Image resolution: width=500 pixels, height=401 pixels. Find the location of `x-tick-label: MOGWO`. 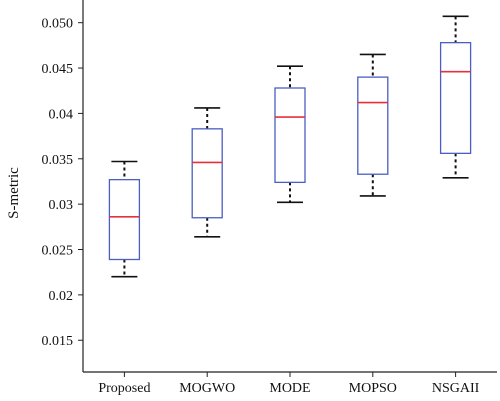

x-tick-label: MOGWO is located at coordinates (207, 388).